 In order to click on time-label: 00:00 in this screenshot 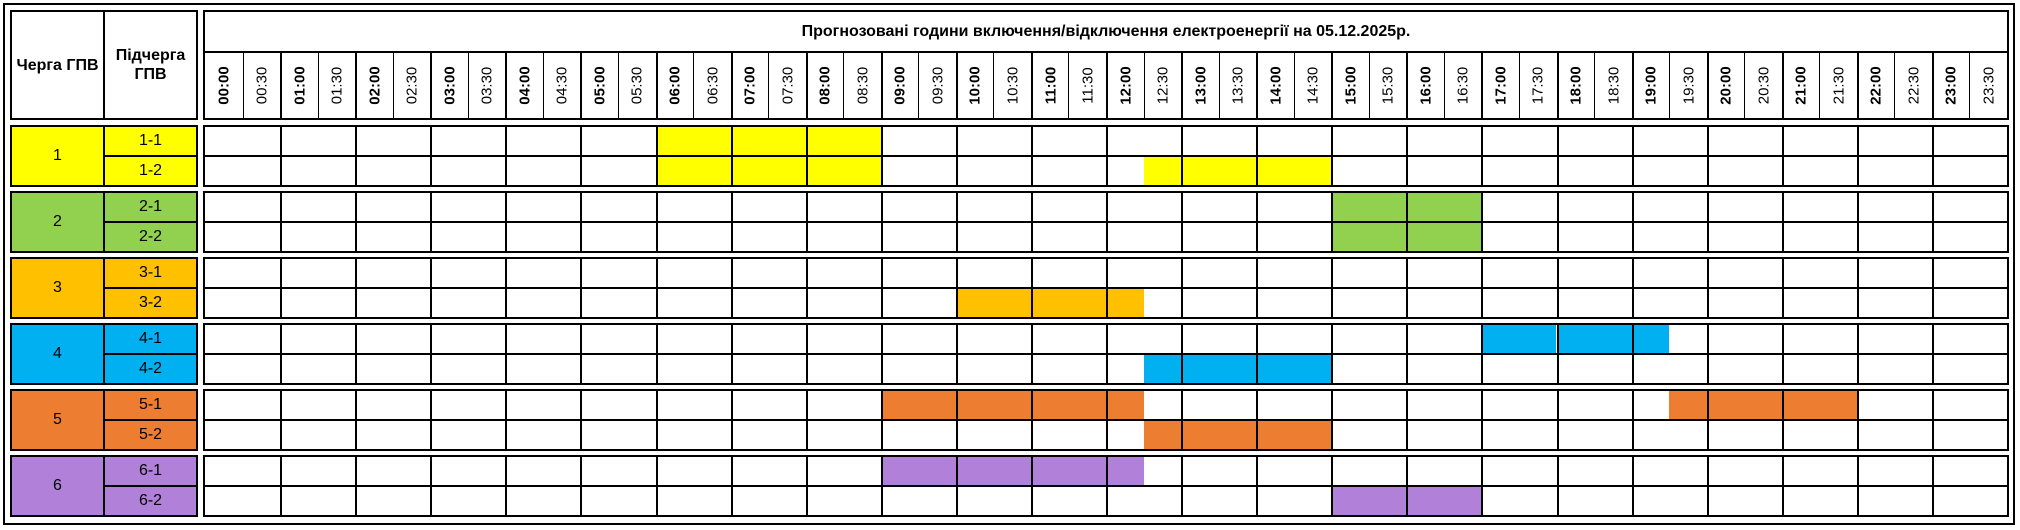, I will do `click(224, 85)`.